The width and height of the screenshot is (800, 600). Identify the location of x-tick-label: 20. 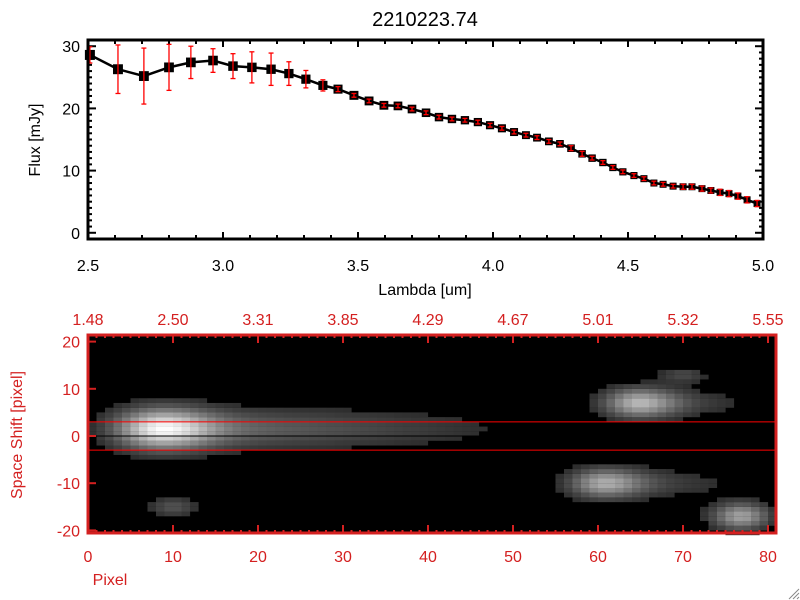
(258, 557).